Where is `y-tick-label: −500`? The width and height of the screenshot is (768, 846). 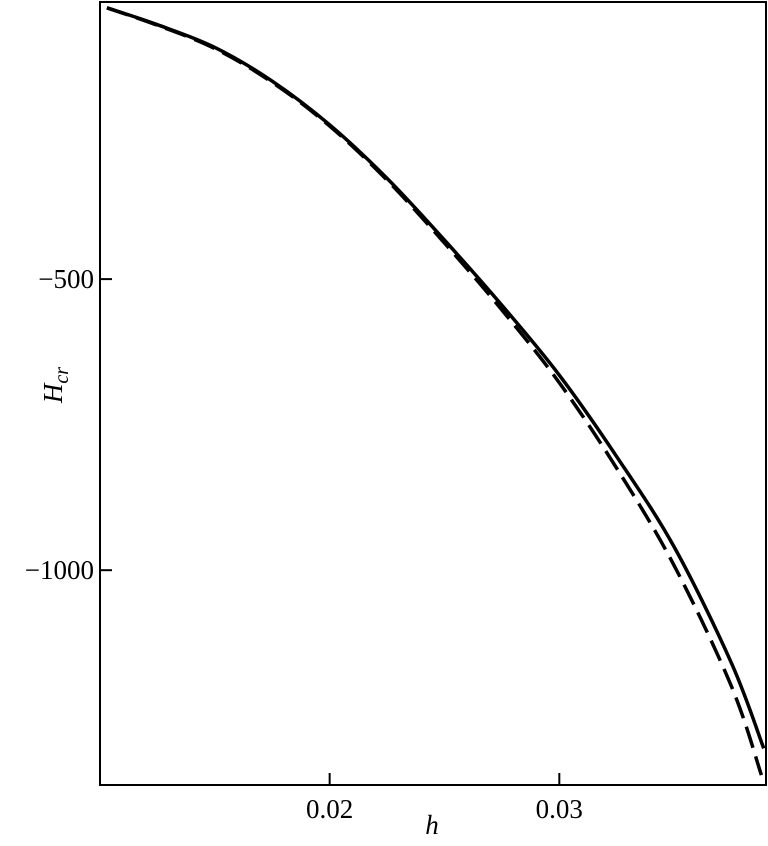 y-tick-label: −500 is located at coordinates (66, 279).